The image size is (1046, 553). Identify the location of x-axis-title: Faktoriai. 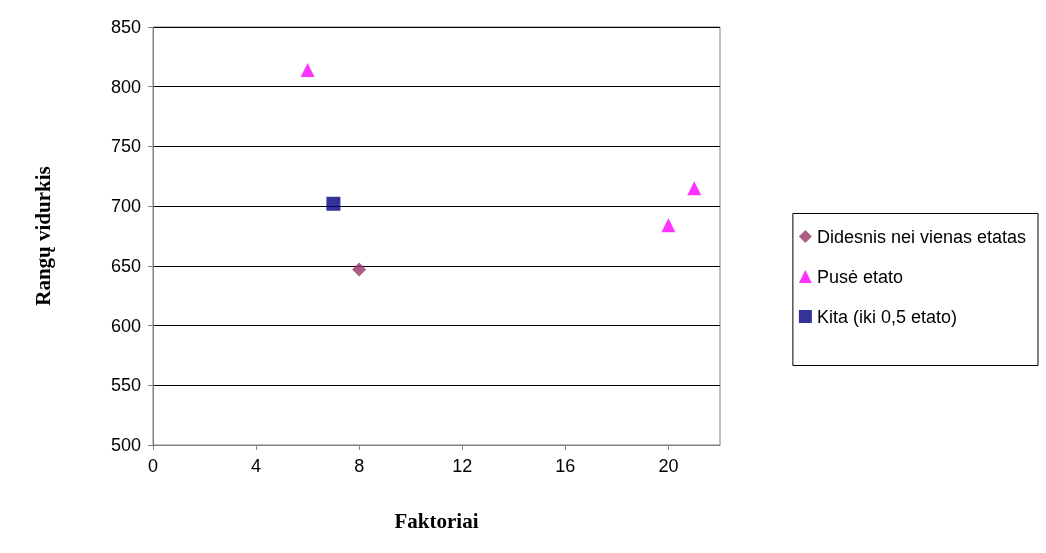
(436, 520).